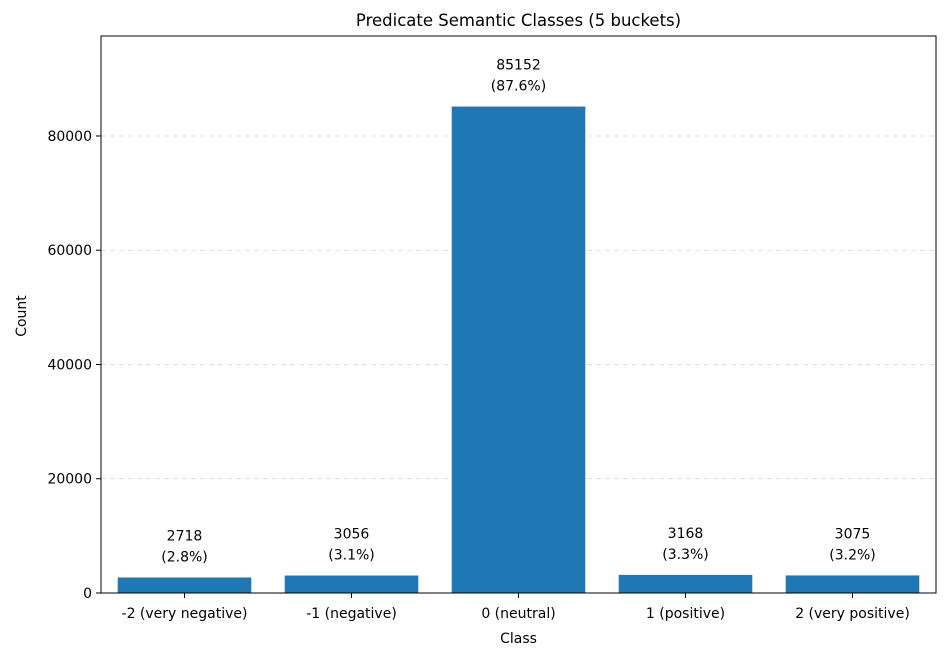  I want to click on x-tick-label: -1 (negative), so click(351, 614).